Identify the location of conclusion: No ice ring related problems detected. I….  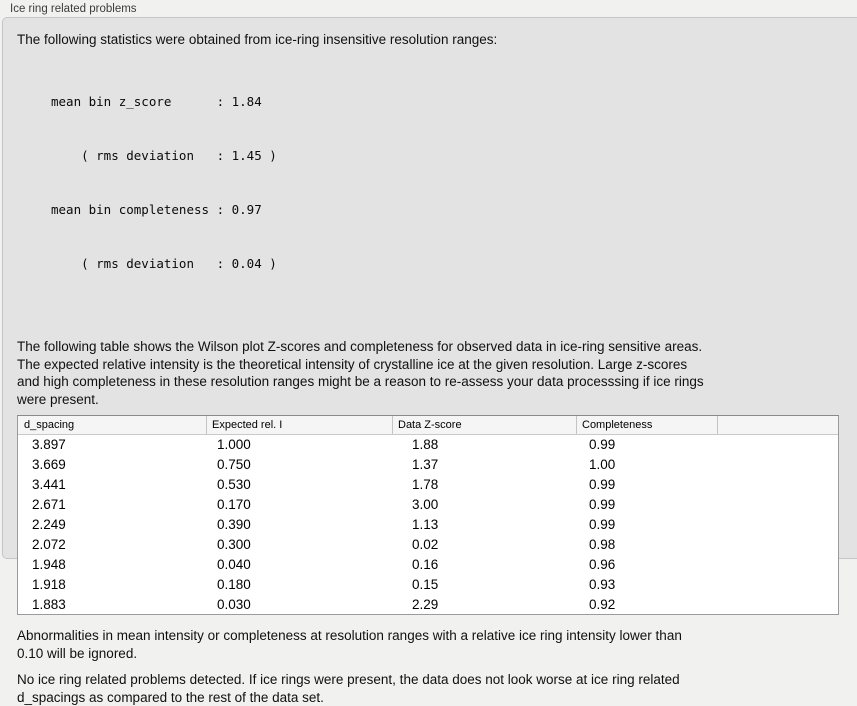
(437, 688).